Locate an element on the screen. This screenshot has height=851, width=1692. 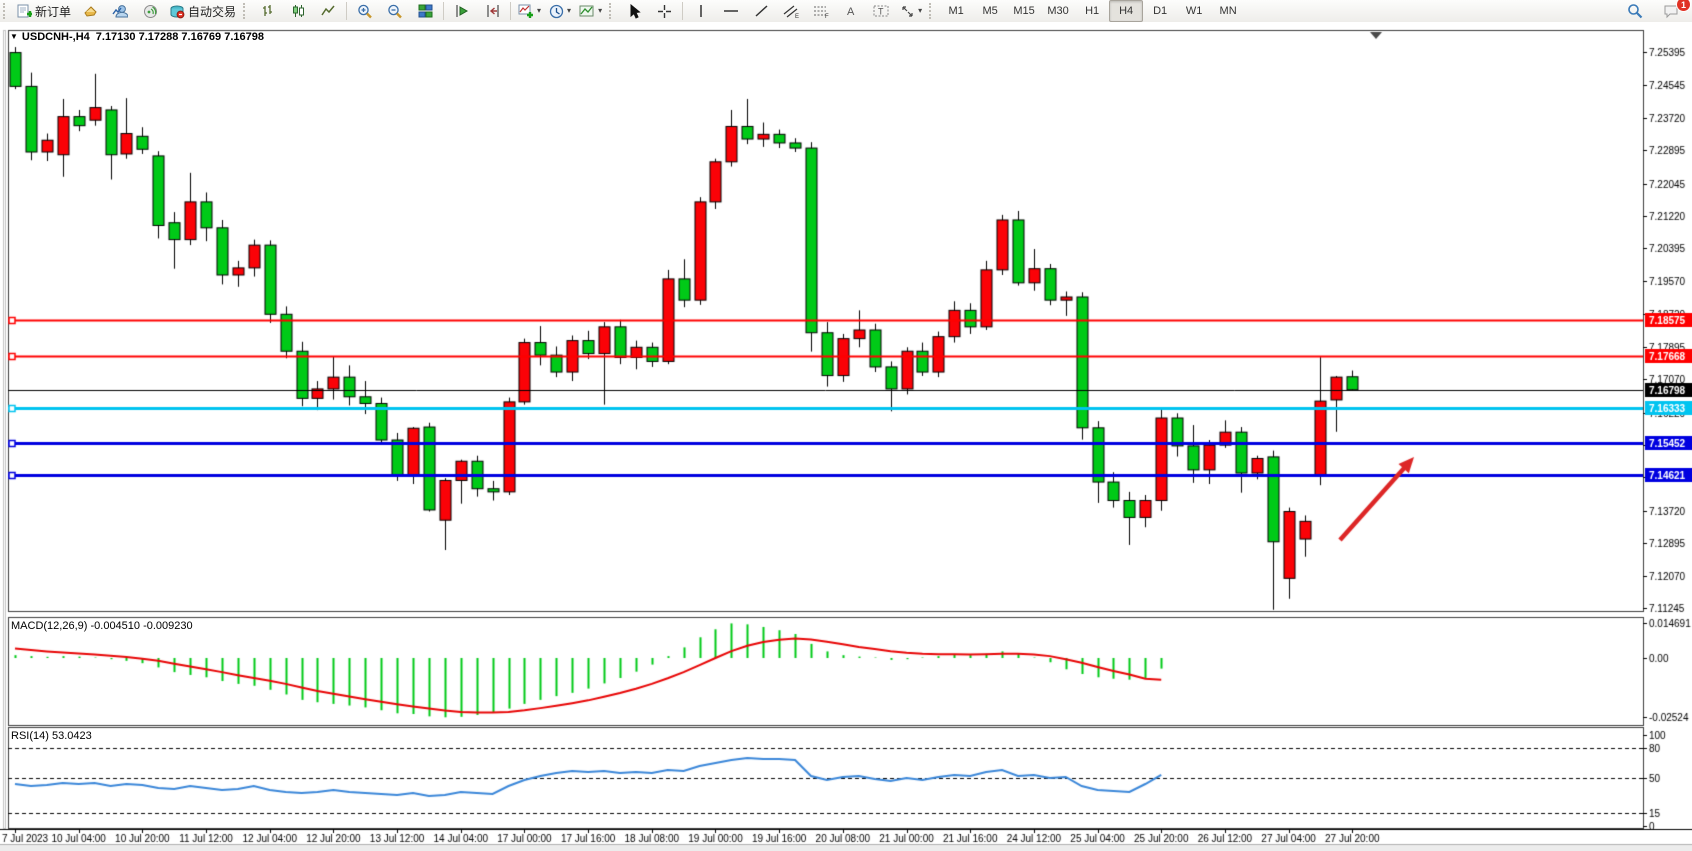
zoom-out-icon is located at coordinates (395, 11).